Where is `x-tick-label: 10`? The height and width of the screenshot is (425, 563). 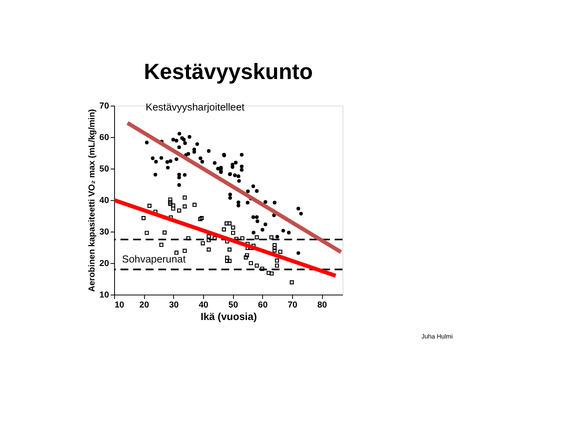
x-tick-label: 10 is located at coordinates (119, 305).